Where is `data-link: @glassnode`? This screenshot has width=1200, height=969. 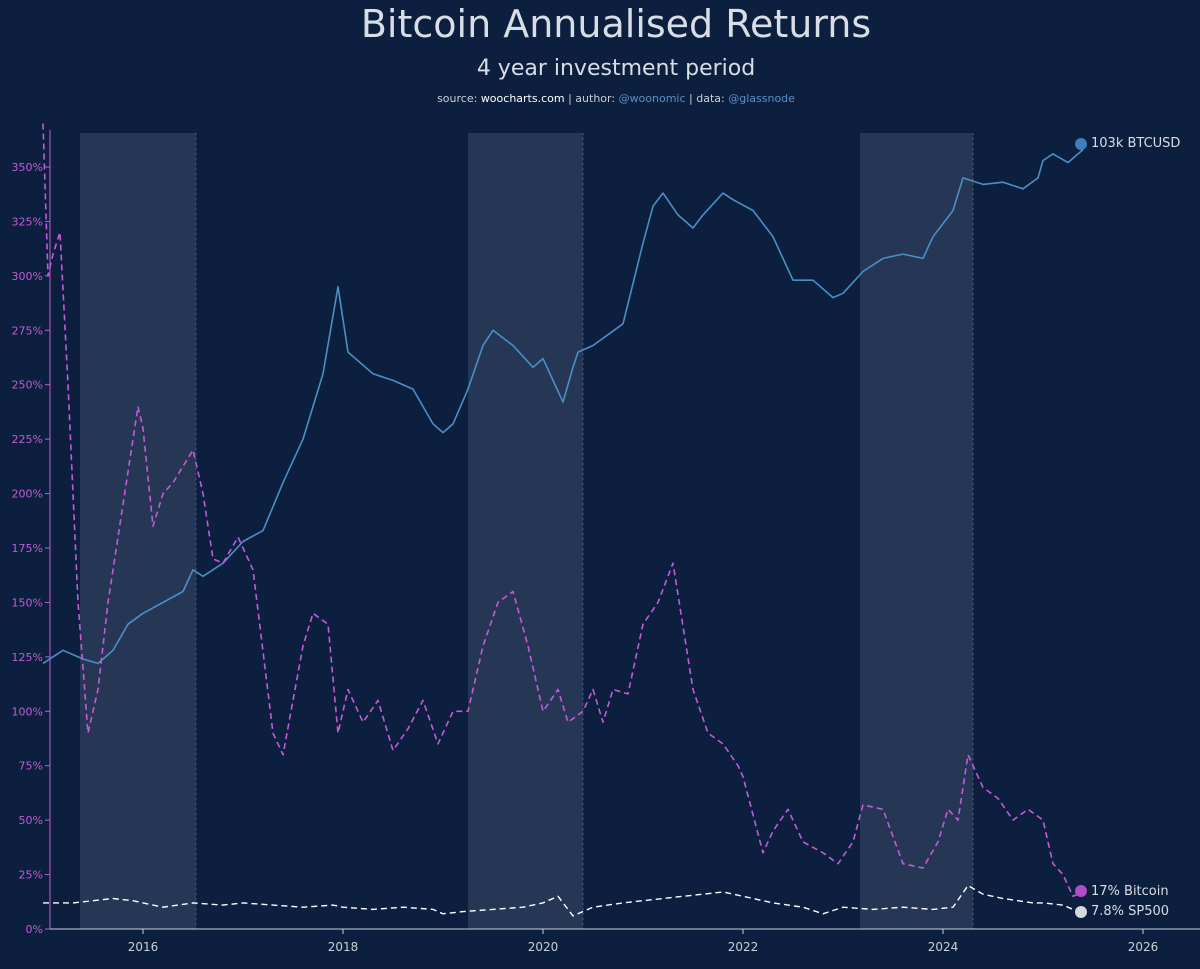 data-link: @glassnode is located at coordinates (761, 98).